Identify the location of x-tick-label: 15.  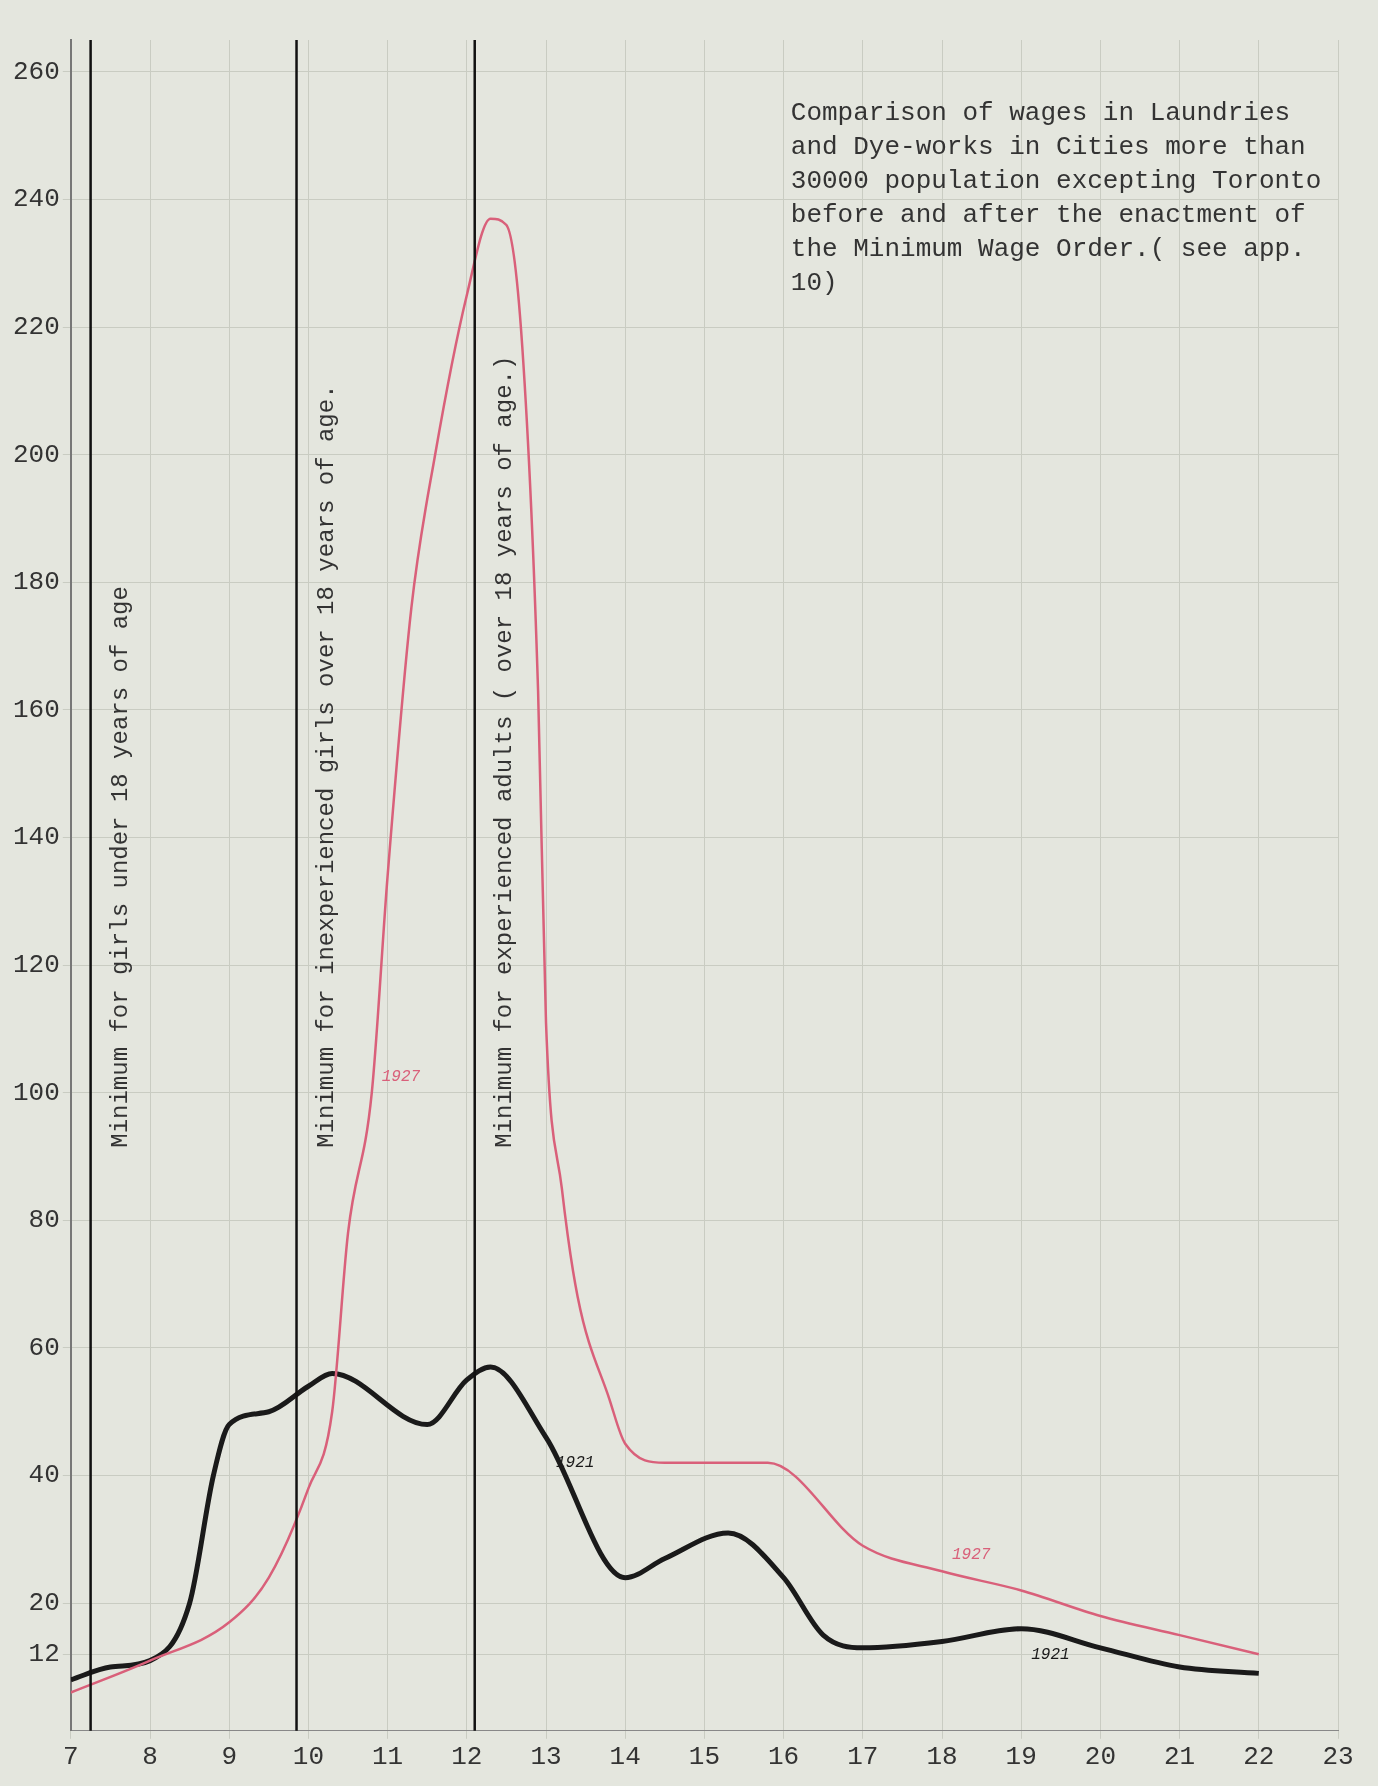
(704, 1757).